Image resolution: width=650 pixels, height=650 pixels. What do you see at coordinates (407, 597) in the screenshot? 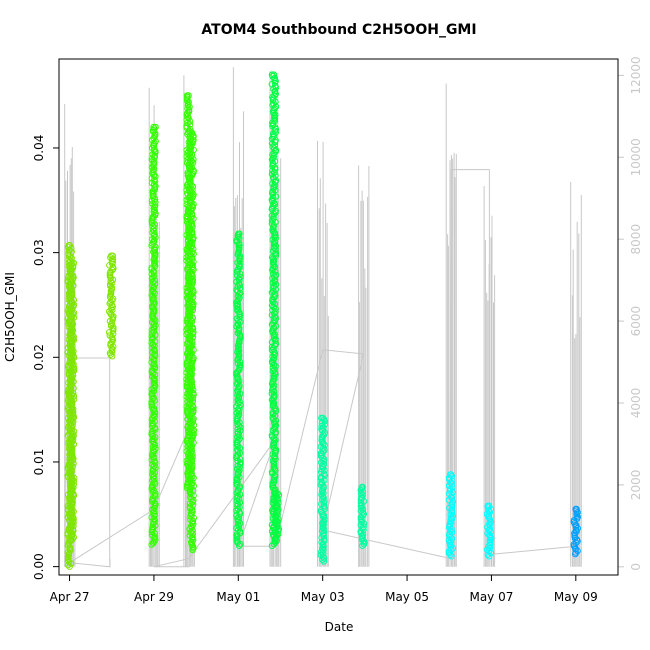
I see `x-tick-label-4: May 05` at bounding box center [407, 597].